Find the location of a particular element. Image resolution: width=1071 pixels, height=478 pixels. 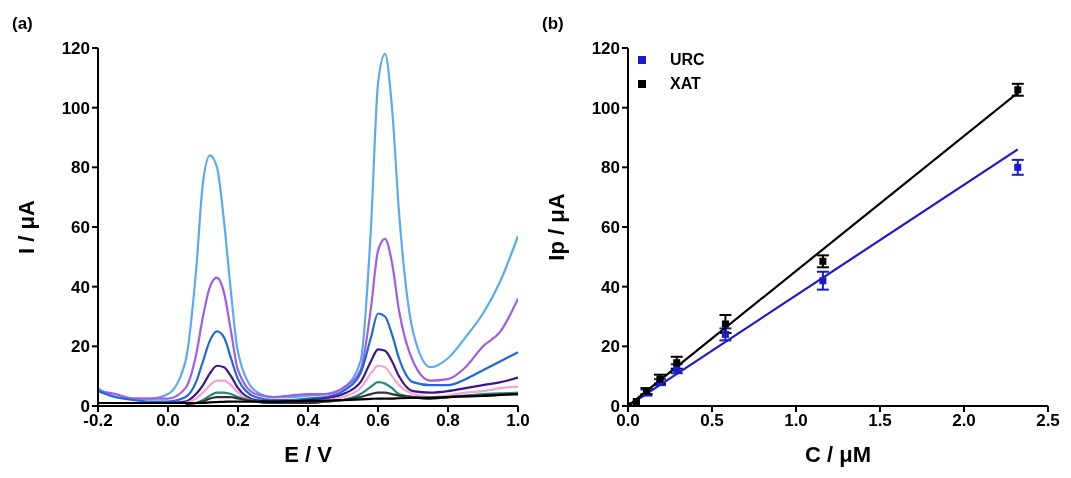

legend-label: URC is located at coordinates (687, 60).